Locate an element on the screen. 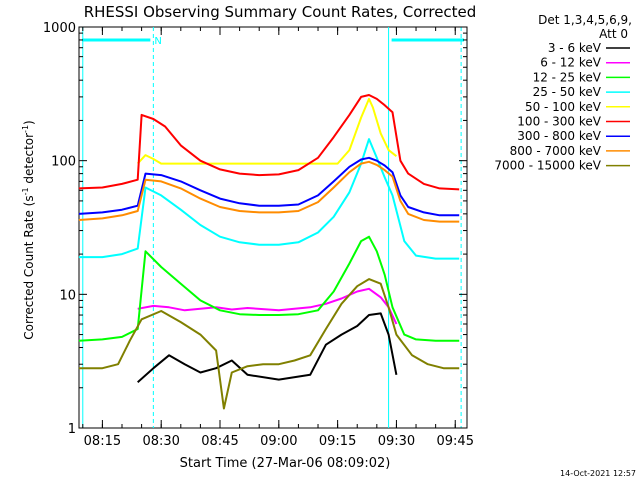 The height and width of the screenshot is (484, 640). footer-timestamp: 14-Oct-2021 12:57 is located at coordinates (598, 473).